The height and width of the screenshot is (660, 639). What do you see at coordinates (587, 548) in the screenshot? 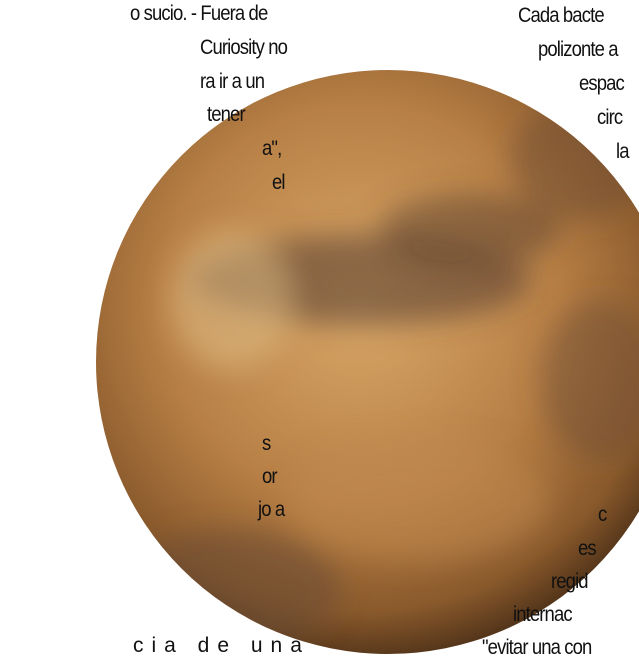
I see `text-line: es` at bounding box center [587, 548].